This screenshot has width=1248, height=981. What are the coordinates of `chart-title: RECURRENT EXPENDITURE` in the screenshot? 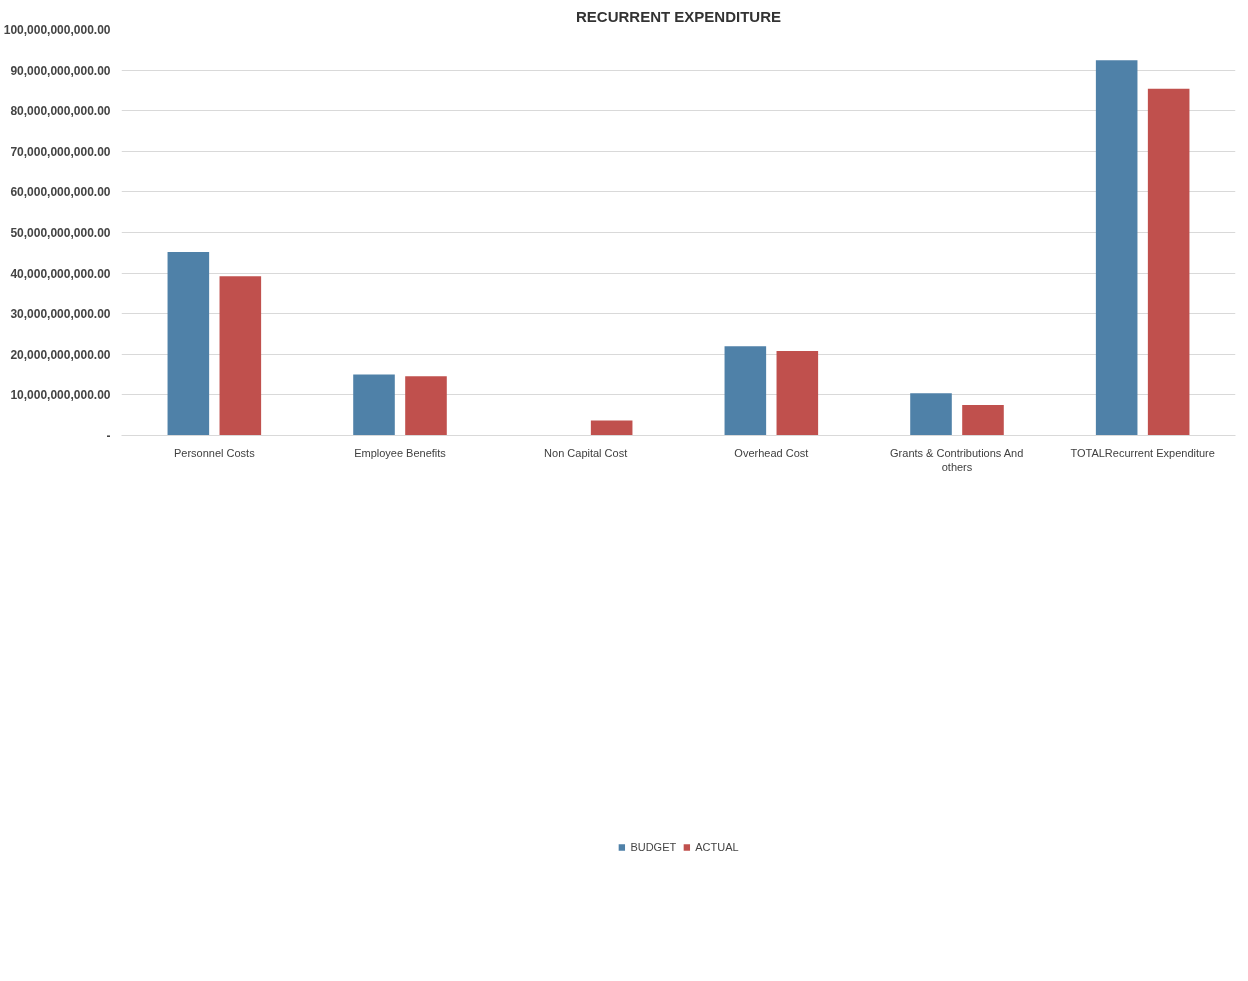 It's located at (678, 16).